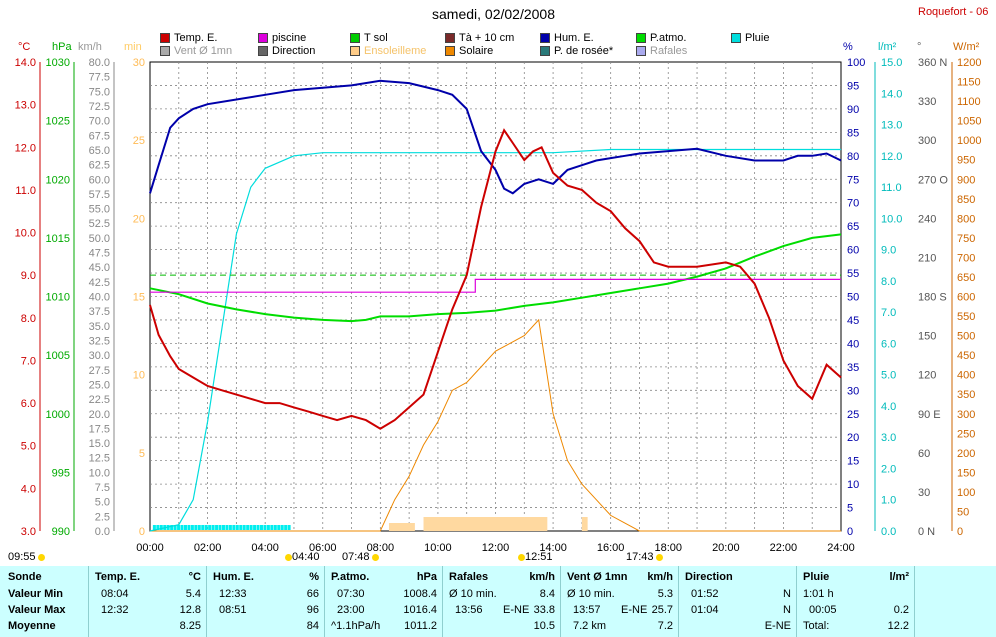  What do you see at coordinates (314, 577) in the screenshot?
I see `stats-unit-hum: %` at bounding box center [314, 577].